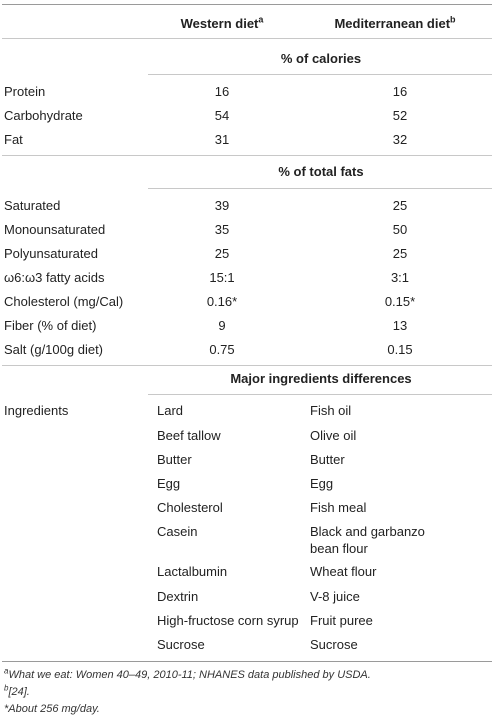  What do you see at coordinates (181, 644) in the screenshot?
I see `western-ingredient: Sucrose` at bounding box center [181, 644].